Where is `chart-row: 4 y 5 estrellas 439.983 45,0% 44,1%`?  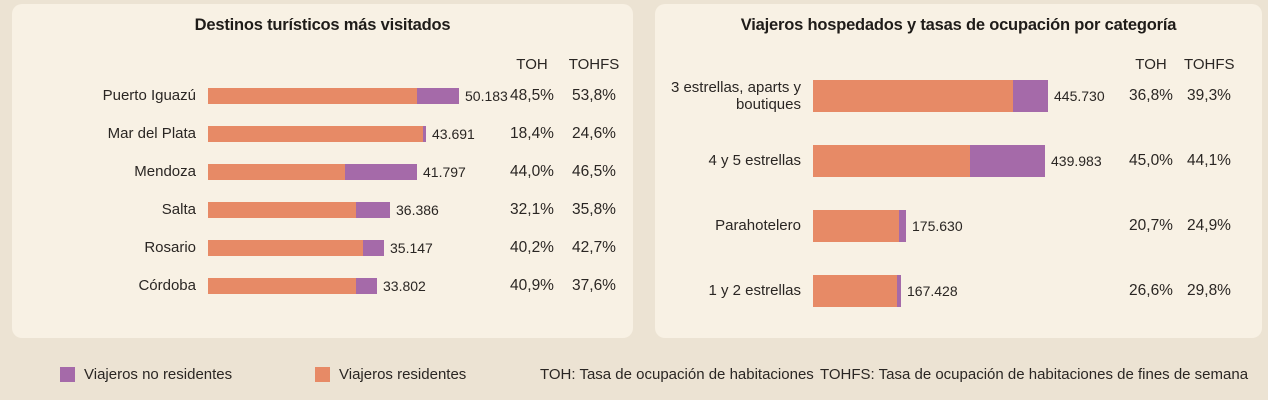 chart-row: 4 y 5 estrellas 439.983 45,0% 44,1% is located at coordinates (958, 161).